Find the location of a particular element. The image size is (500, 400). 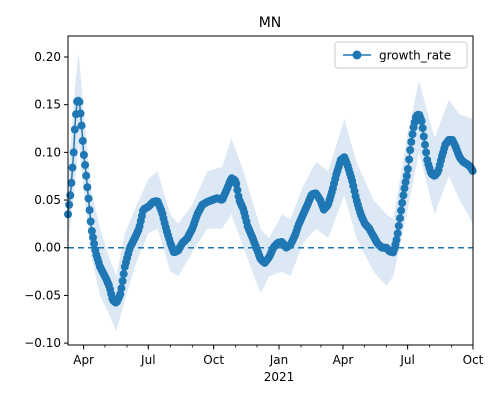

y-tick-label: −0.10 is located at coordinates (42, 343).